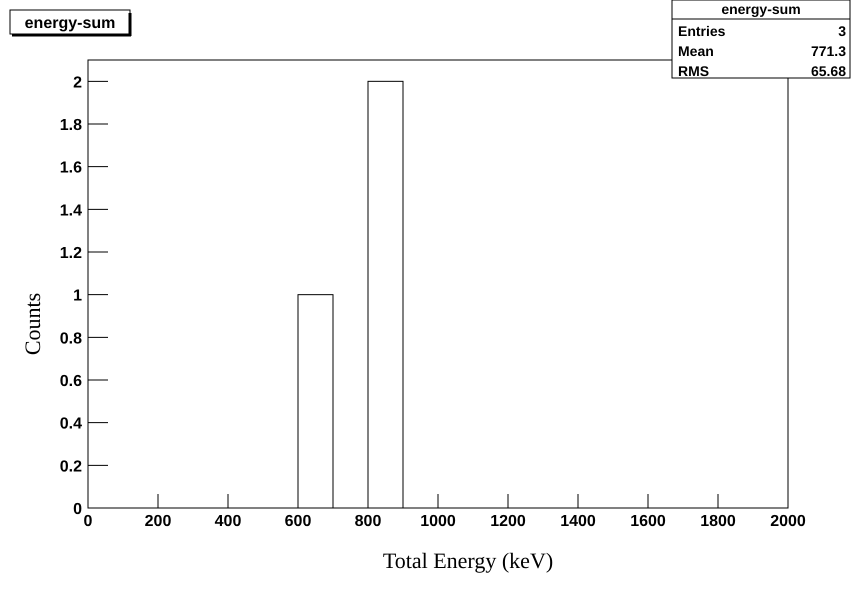 The height and width of the screenshot is (590, 859). I want to click on x-tick-label: 1000, so click(438, 521).